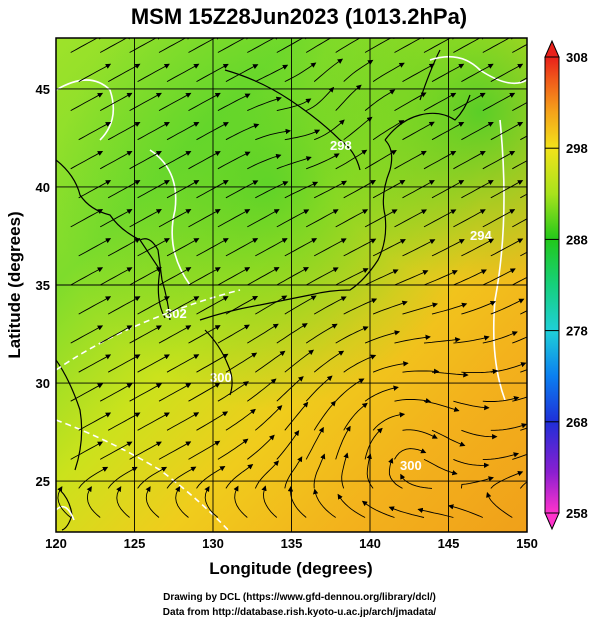  Describe the element at coordinates (370, 543) in the screenshot. I see `x-tick-label: 140` at that location.